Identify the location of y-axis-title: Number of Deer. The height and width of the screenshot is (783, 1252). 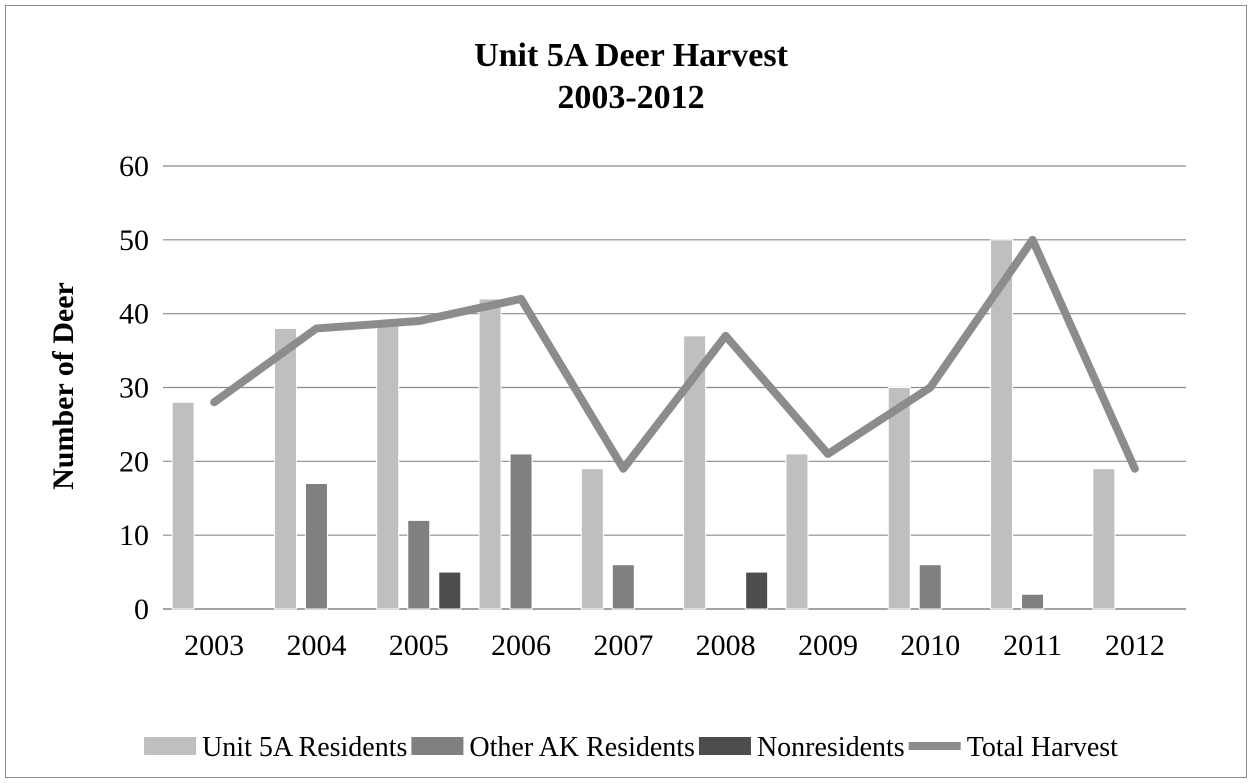
(63, 386).